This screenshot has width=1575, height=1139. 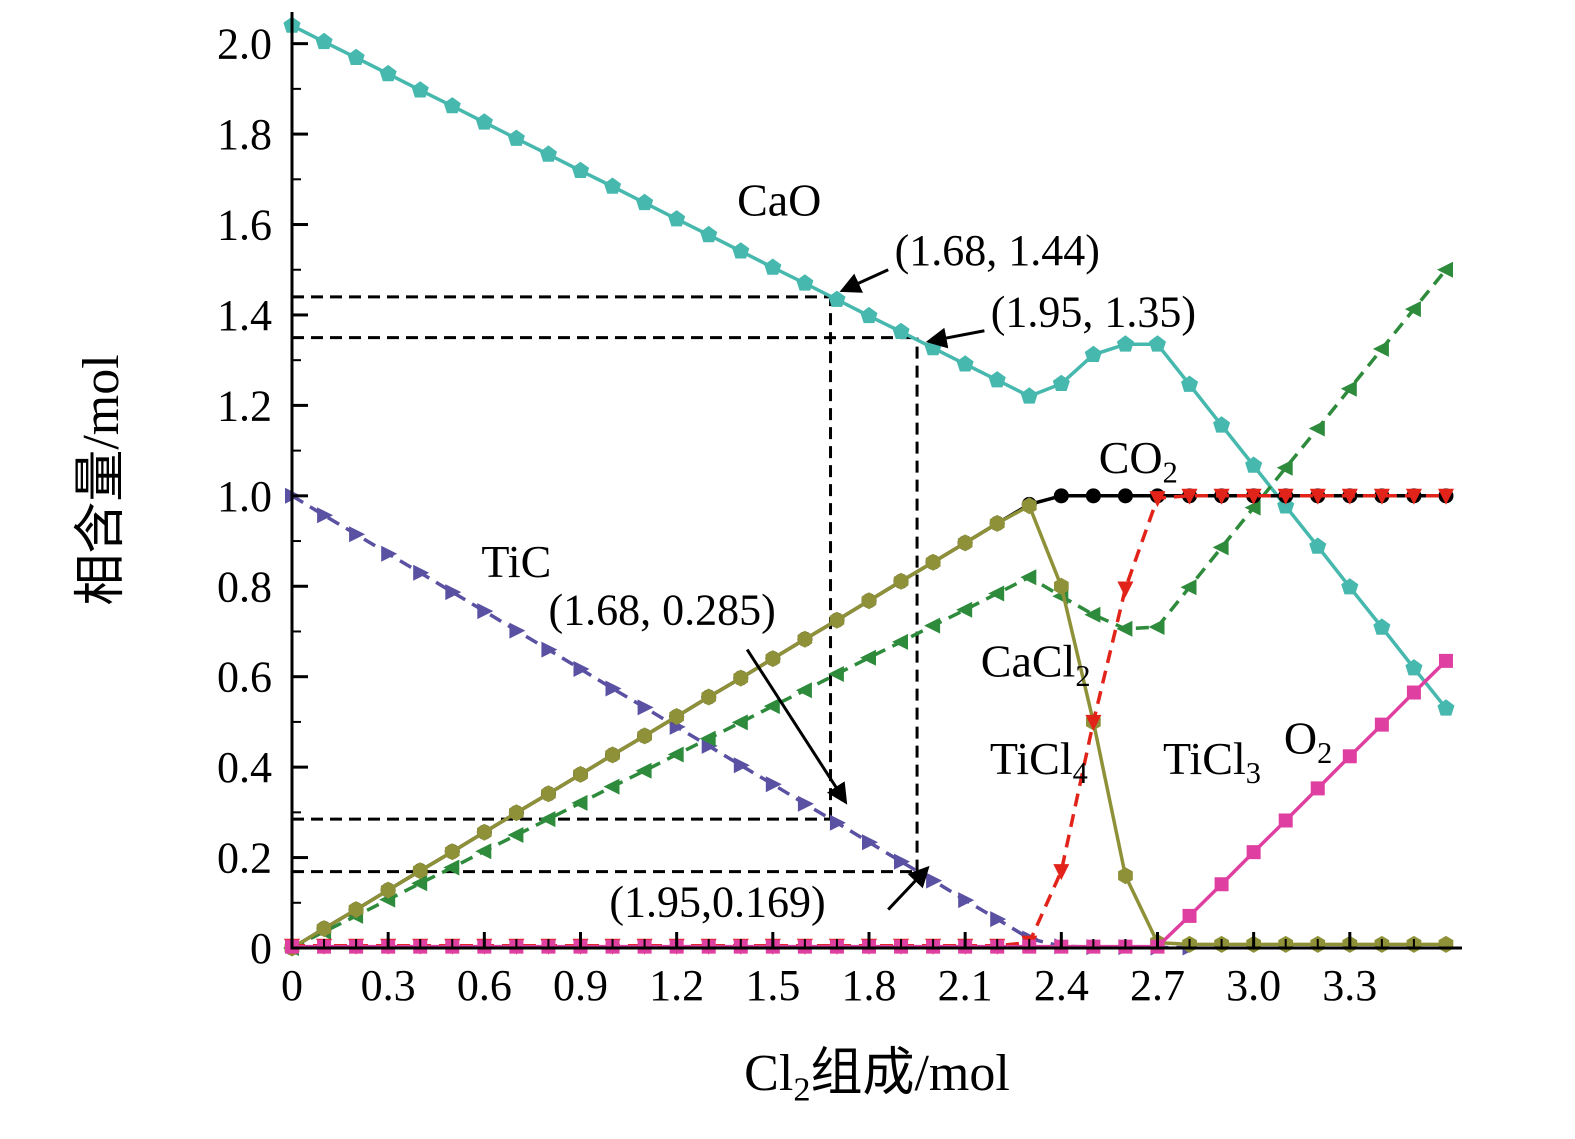 I want to click on svg-text: 0.9, so click(x=580, y=985).